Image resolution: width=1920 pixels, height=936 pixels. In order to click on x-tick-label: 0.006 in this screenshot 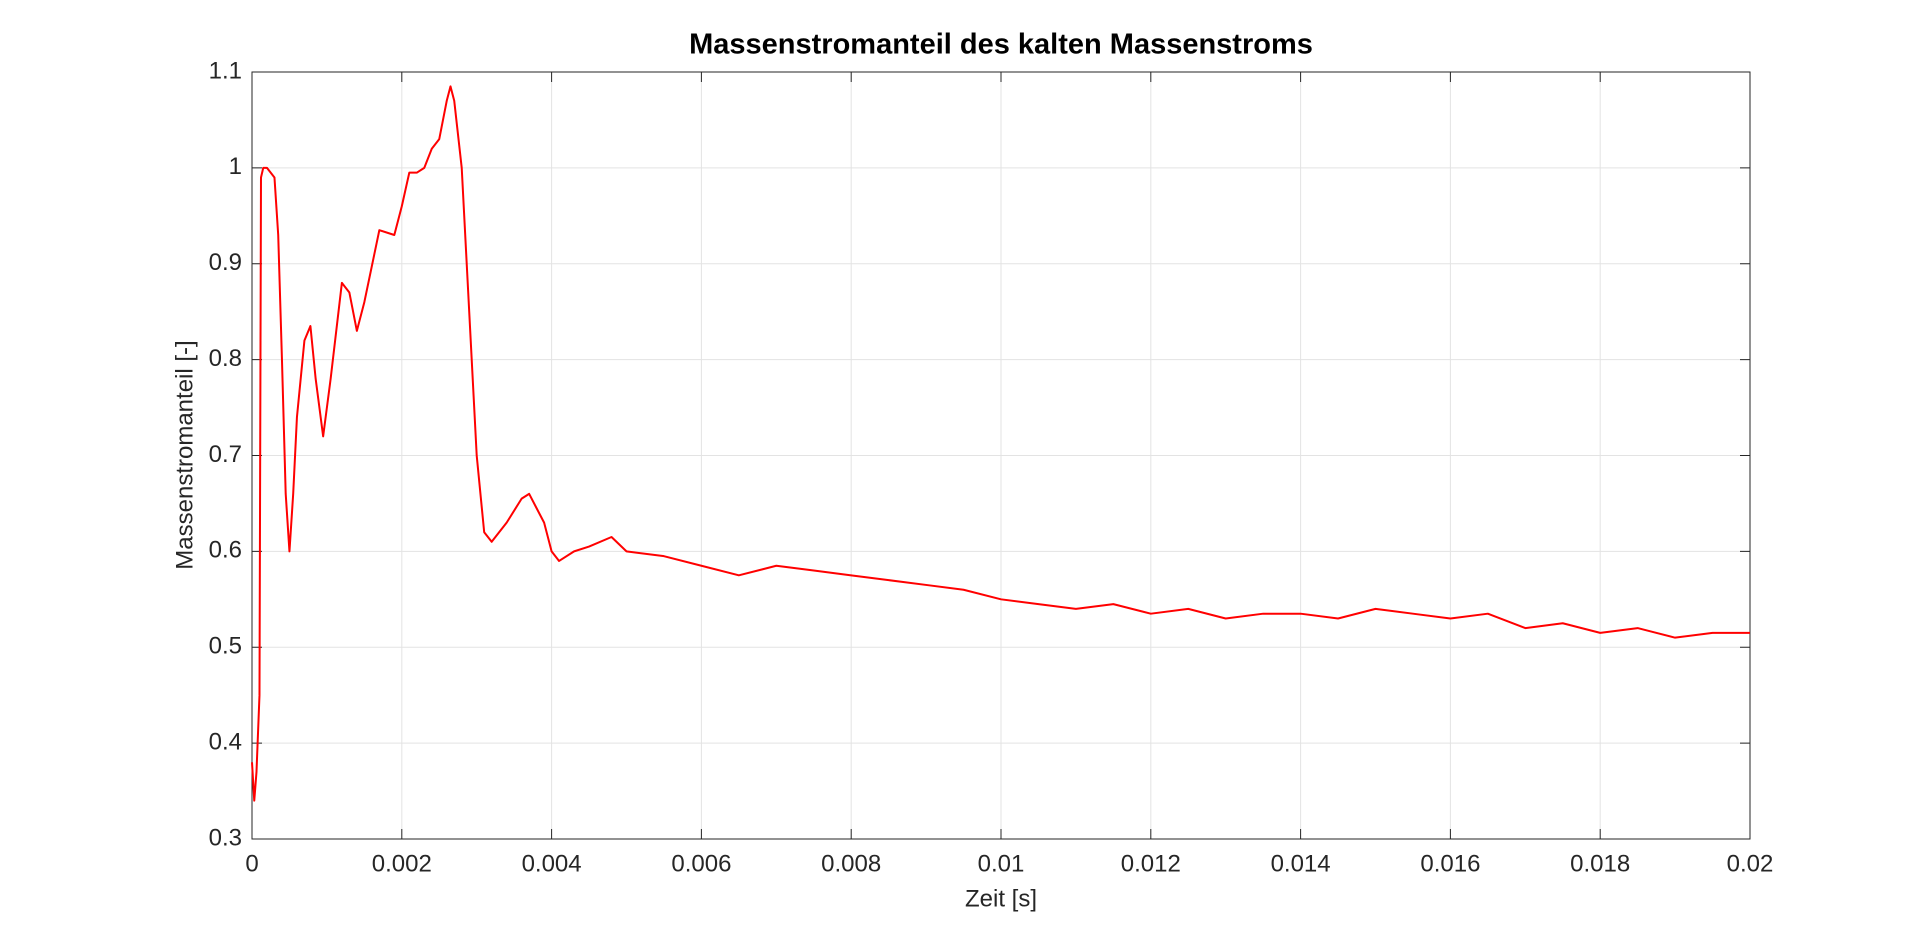, I will do `click(701, 863)`.